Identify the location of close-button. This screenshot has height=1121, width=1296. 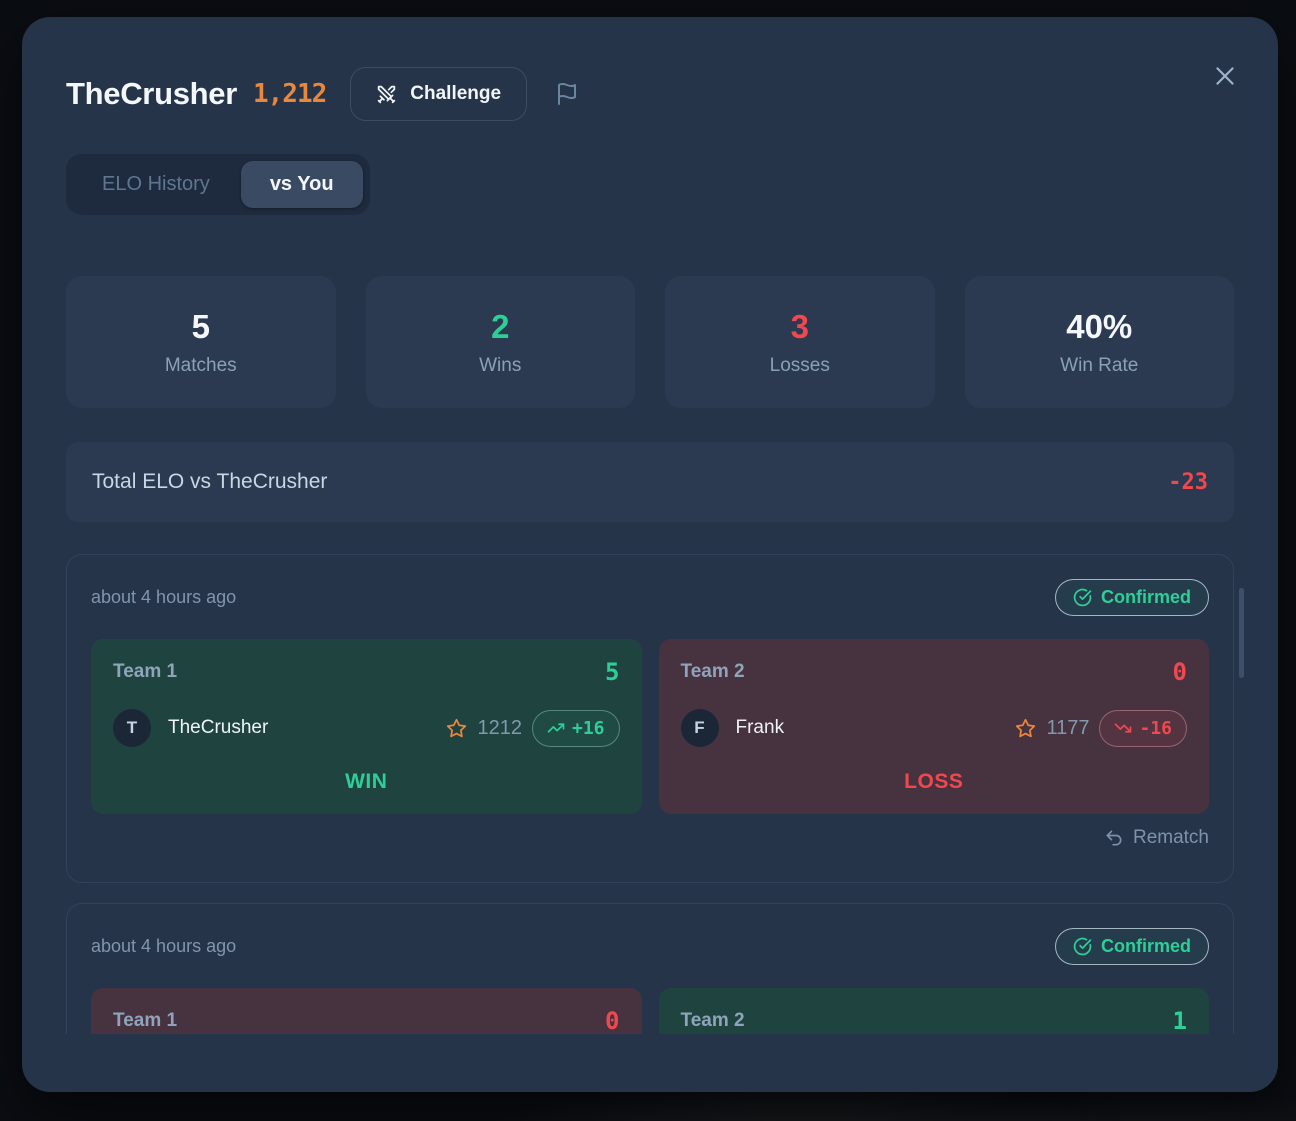
(1227, 76).